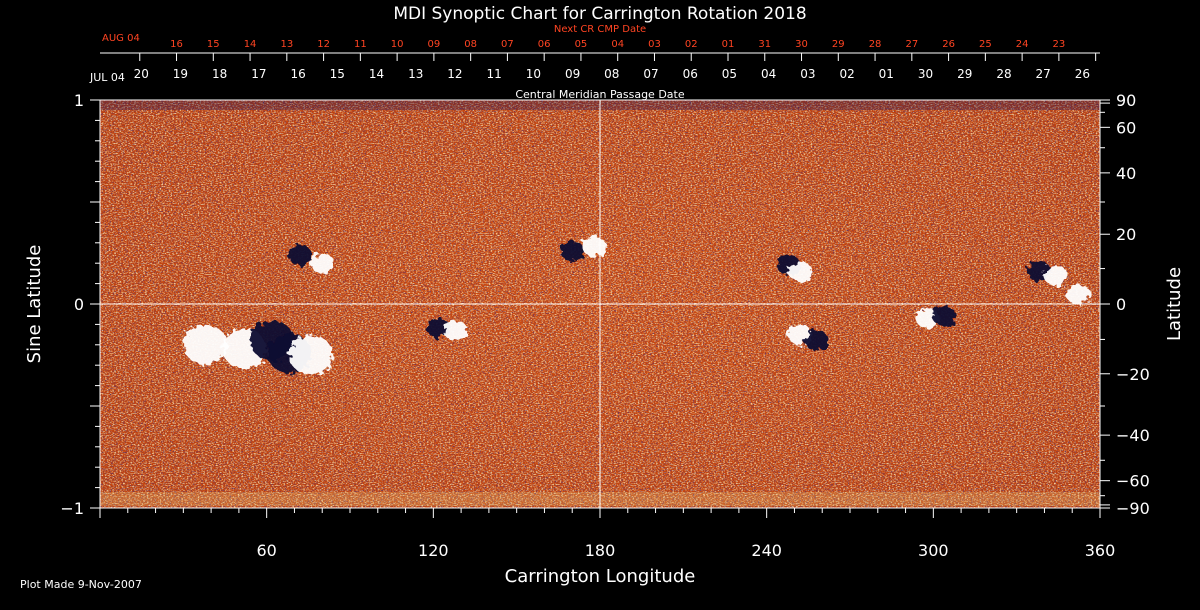  I want to click on next-axis-date: 08, so click(470, 44).